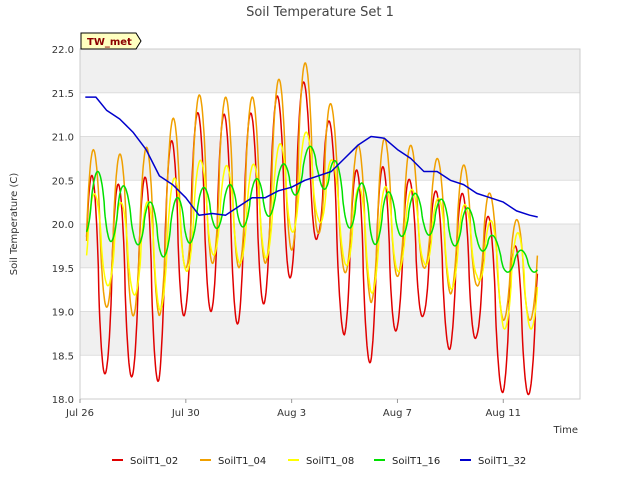 This screenshot has height=480, width=640. I want to click on y-tick-label: 19.0, so click(63, 313).